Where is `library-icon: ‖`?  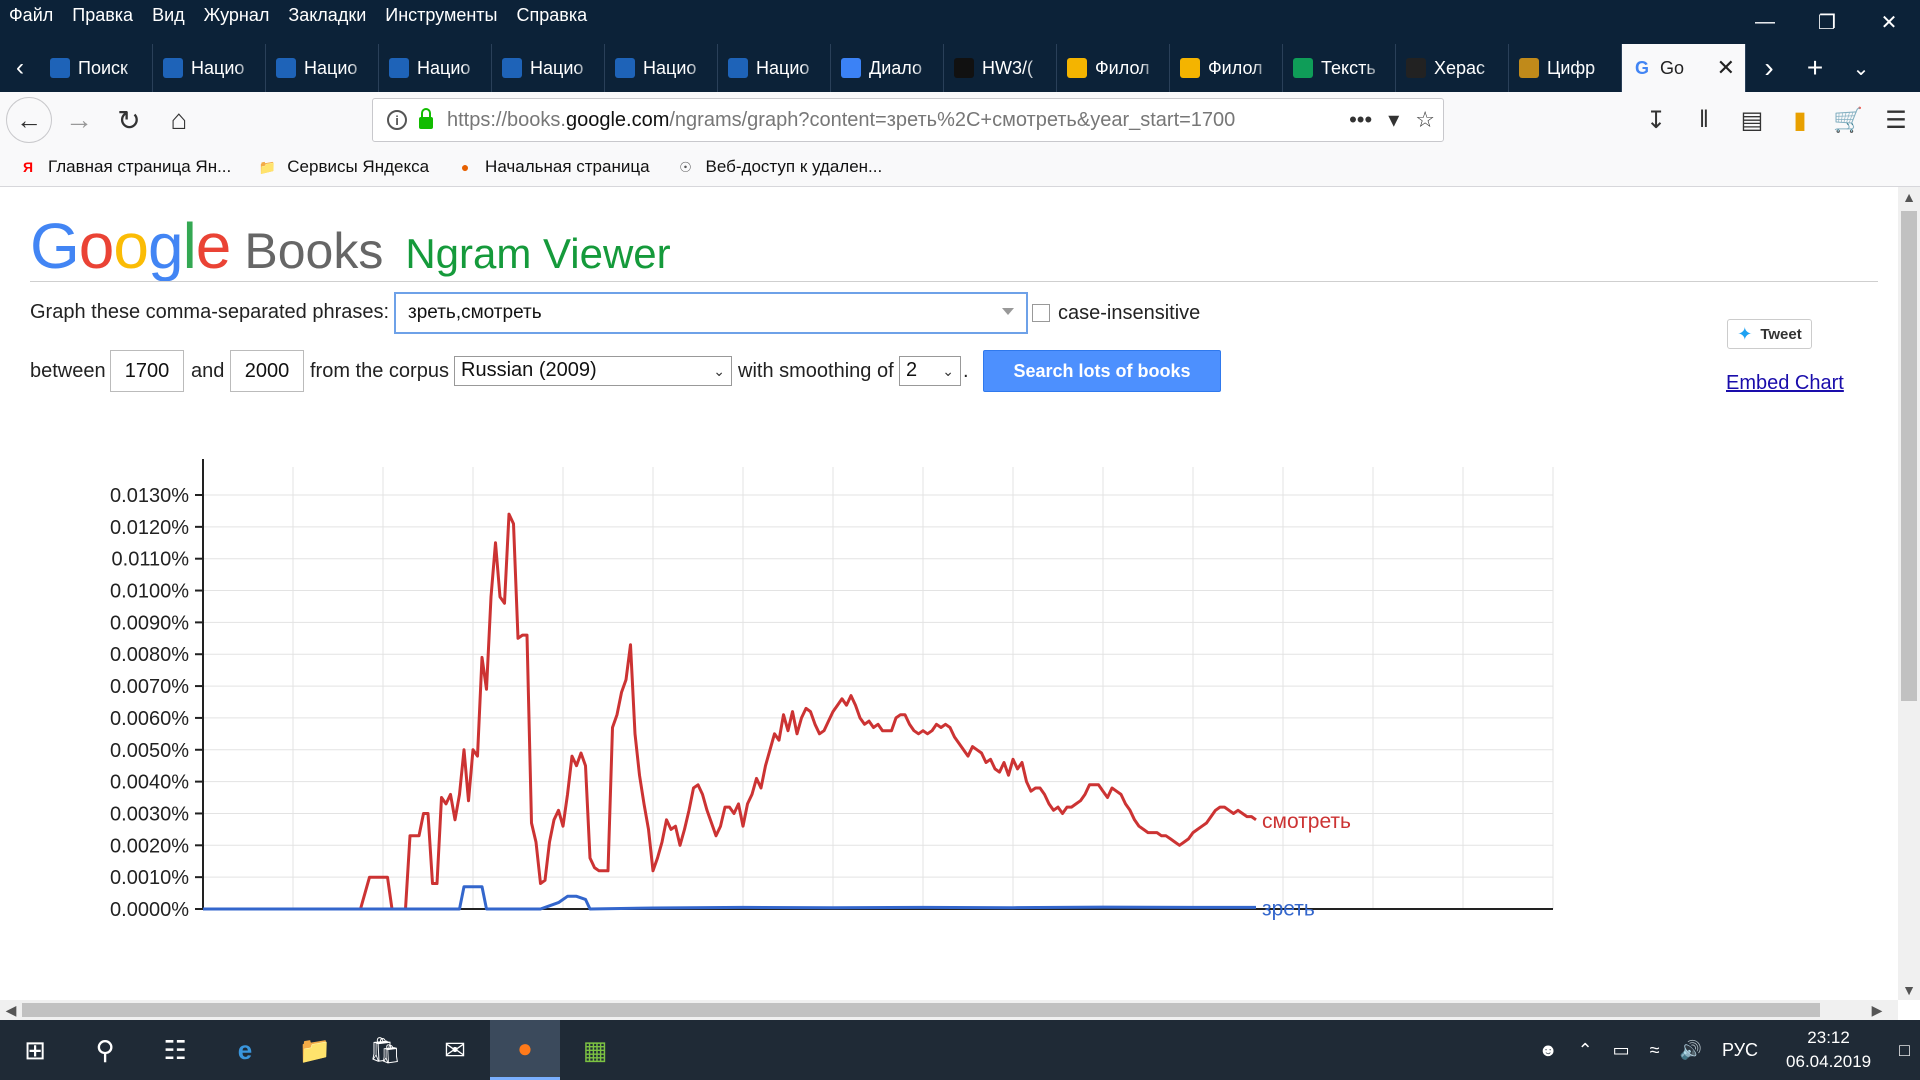
library-icon: ‖ is located at coordinates (1704, 119).